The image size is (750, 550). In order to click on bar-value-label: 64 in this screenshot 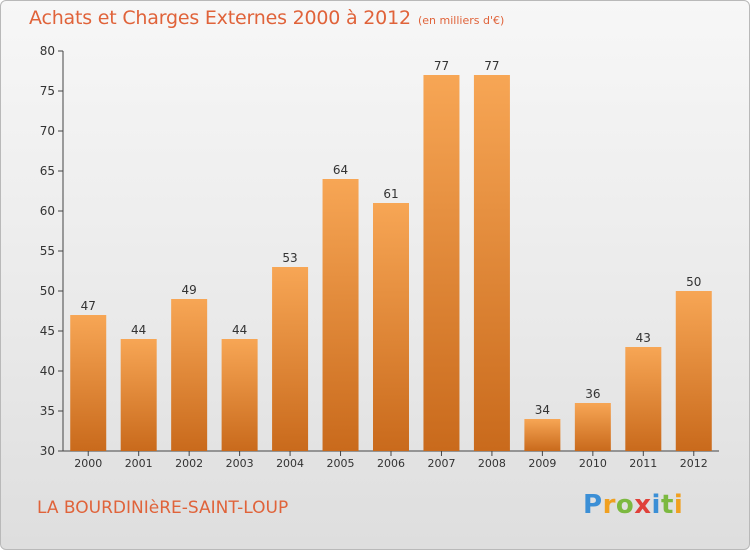, I will do `click(340, 170)`.